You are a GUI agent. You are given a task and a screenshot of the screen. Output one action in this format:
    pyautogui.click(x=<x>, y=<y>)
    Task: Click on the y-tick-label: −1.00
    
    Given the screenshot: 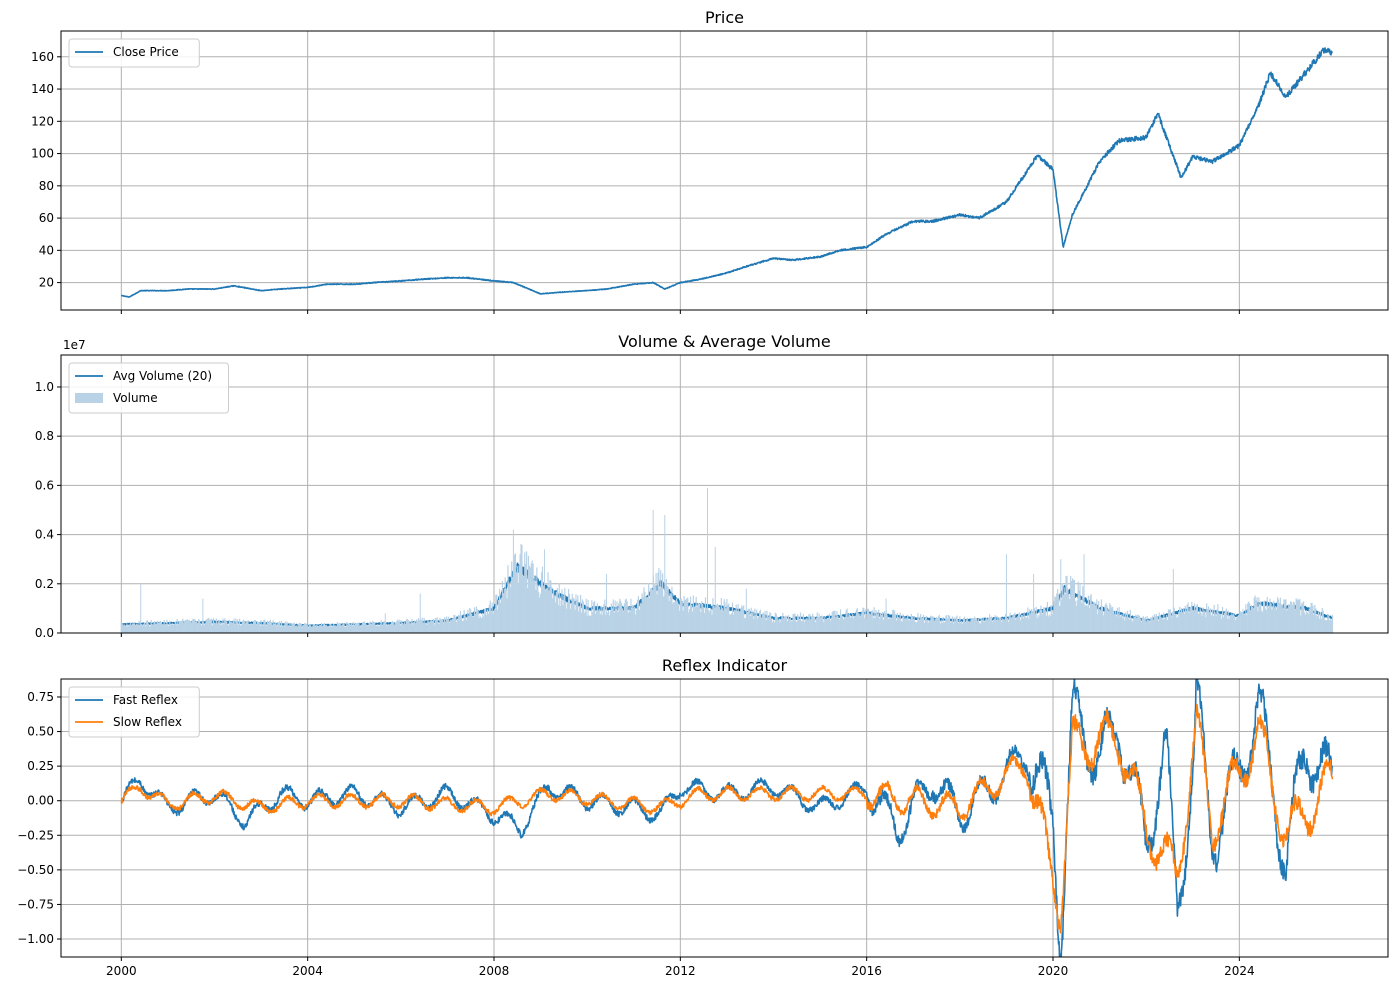 What is the action you would take?
    pyautogui.click(x=35, y=939)
    